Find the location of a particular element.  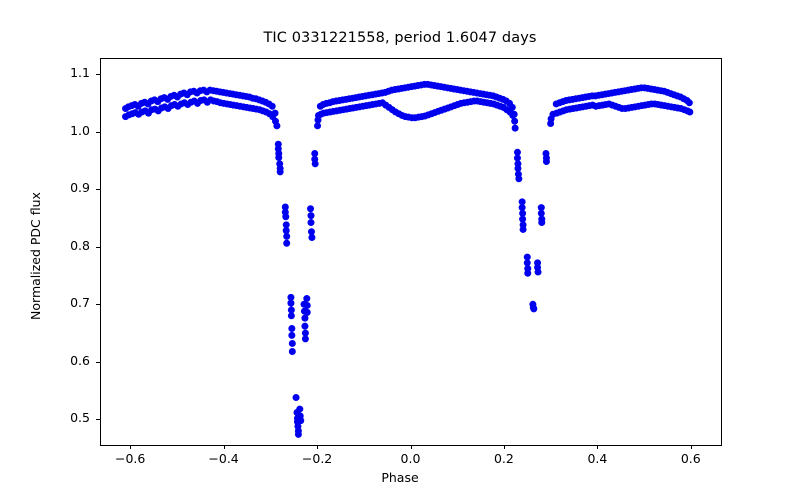

y-axis-tick-label: 0.8 is located at coordinates (80, 245).